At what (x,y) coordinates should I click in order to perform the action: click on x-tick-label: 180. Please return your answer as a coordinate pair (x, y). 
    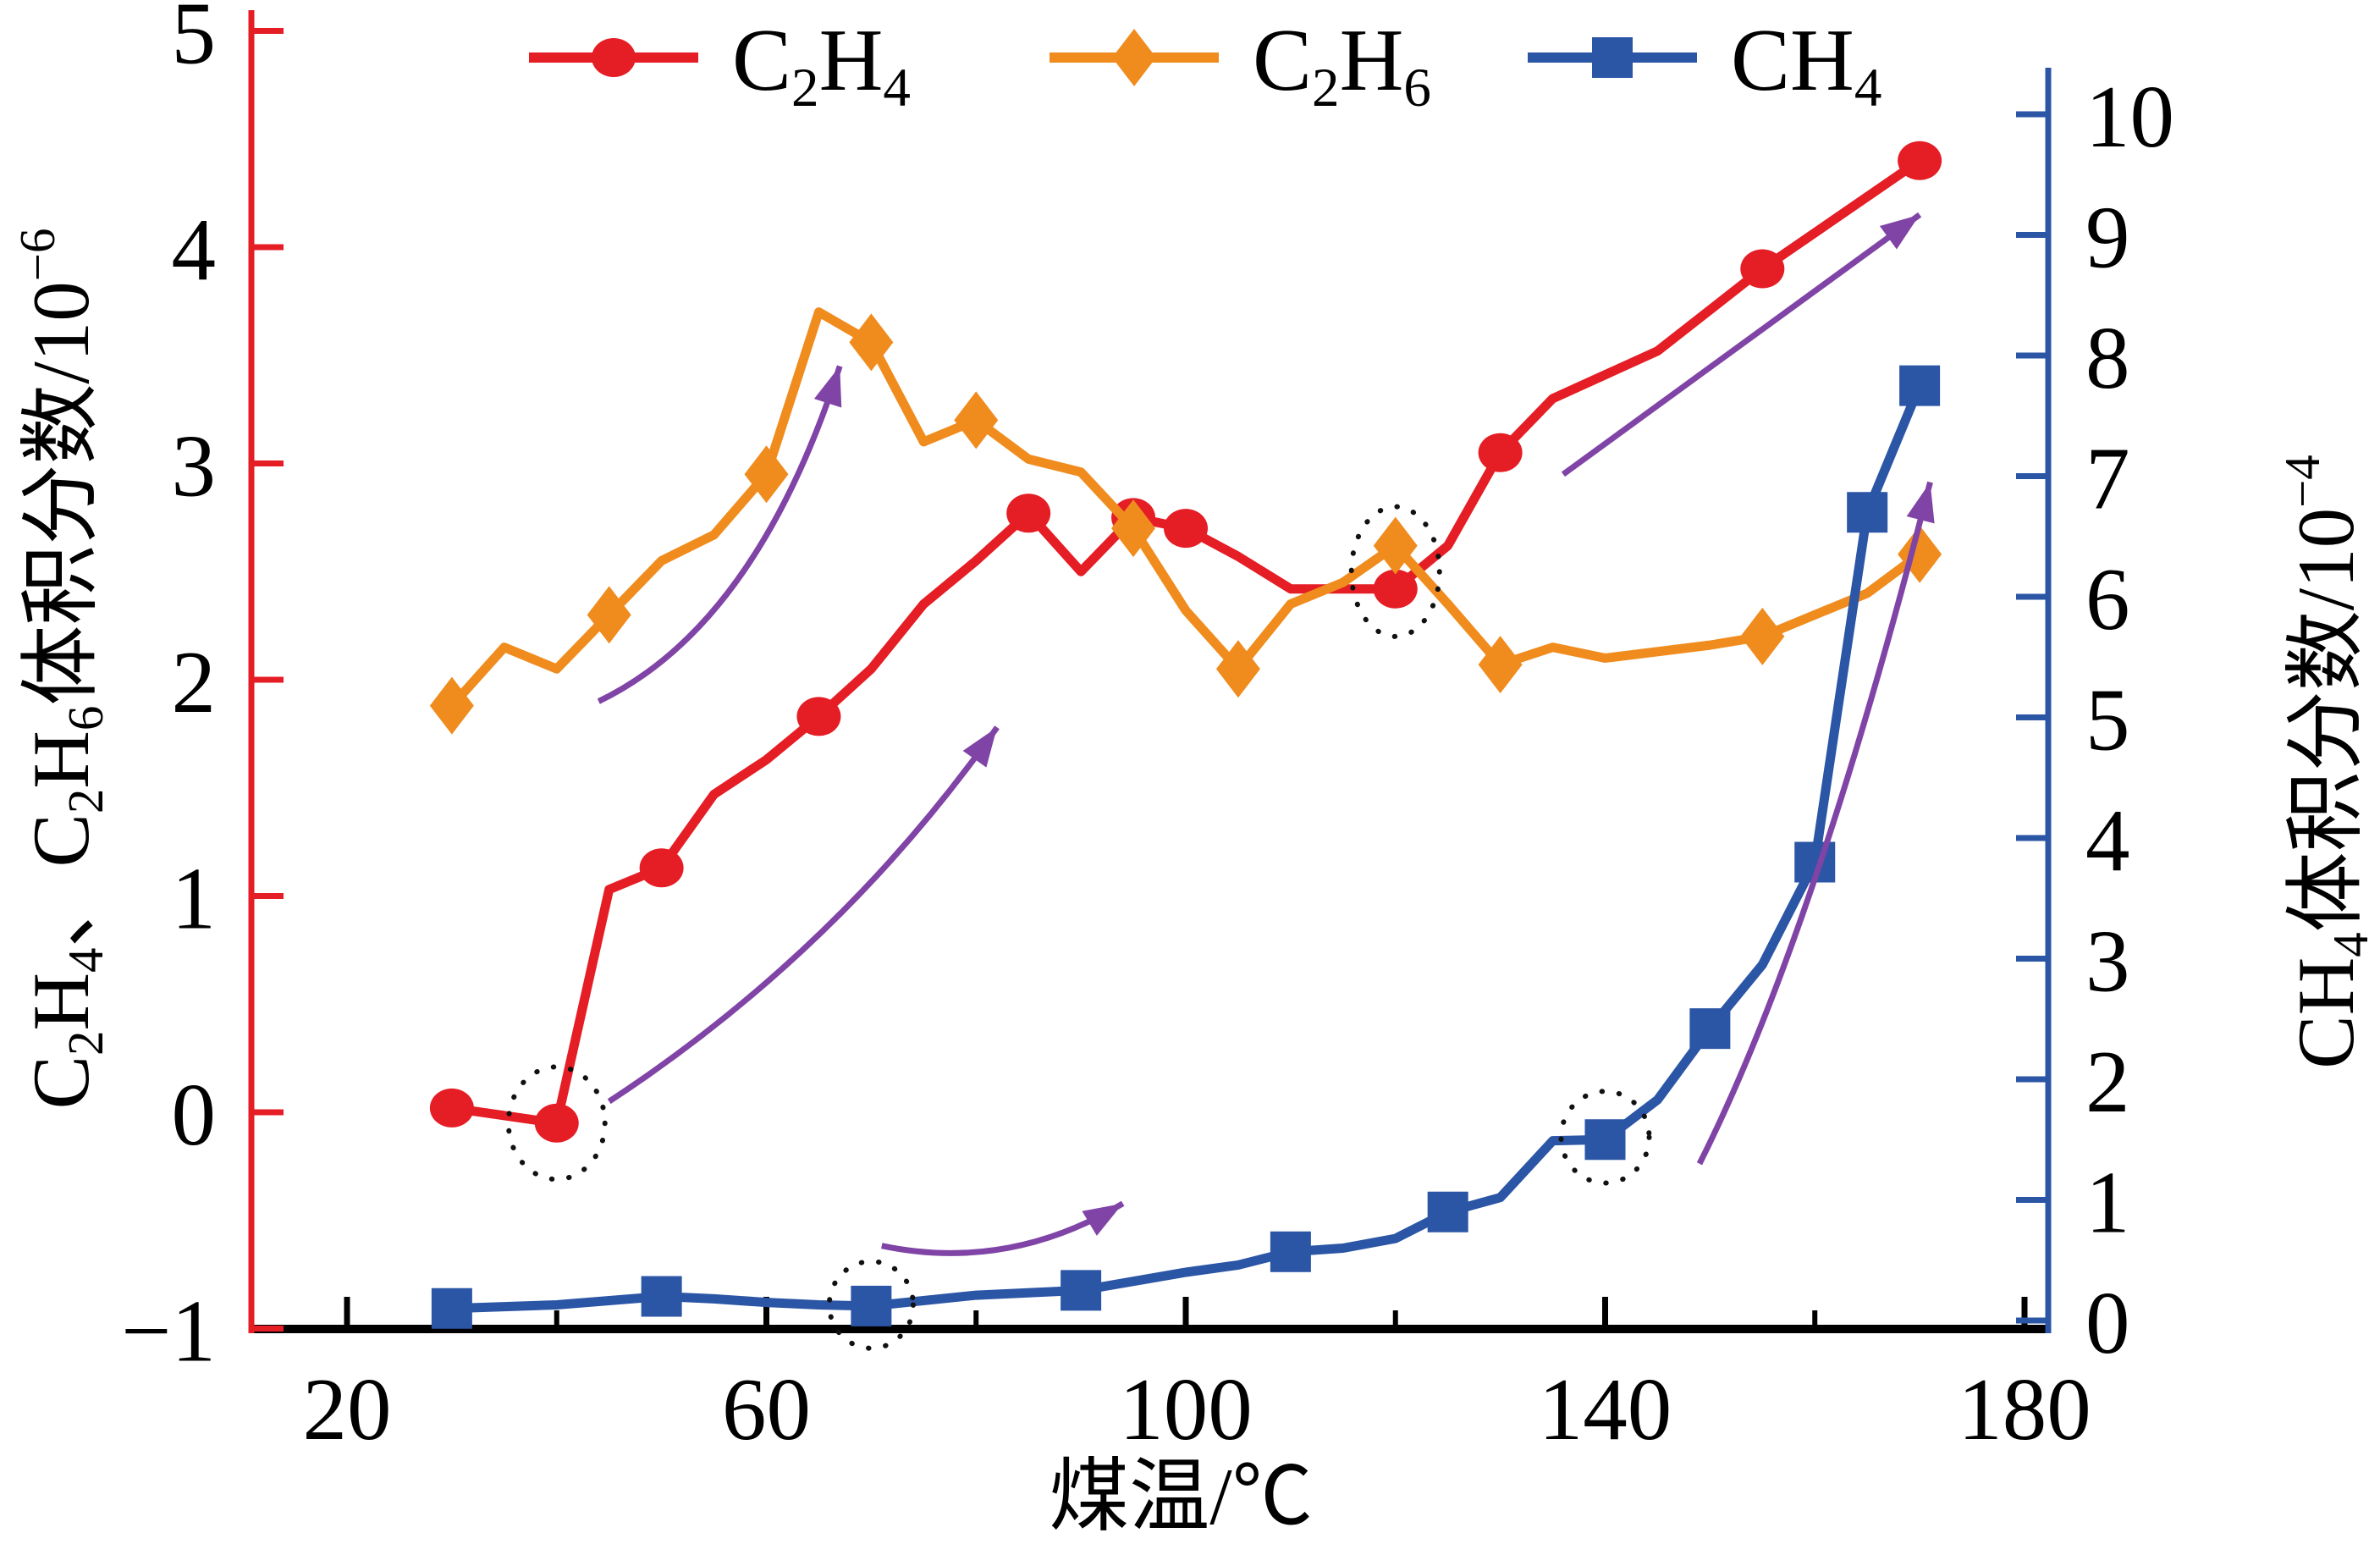
    Looking at the image, I should click on (2024, 1409).